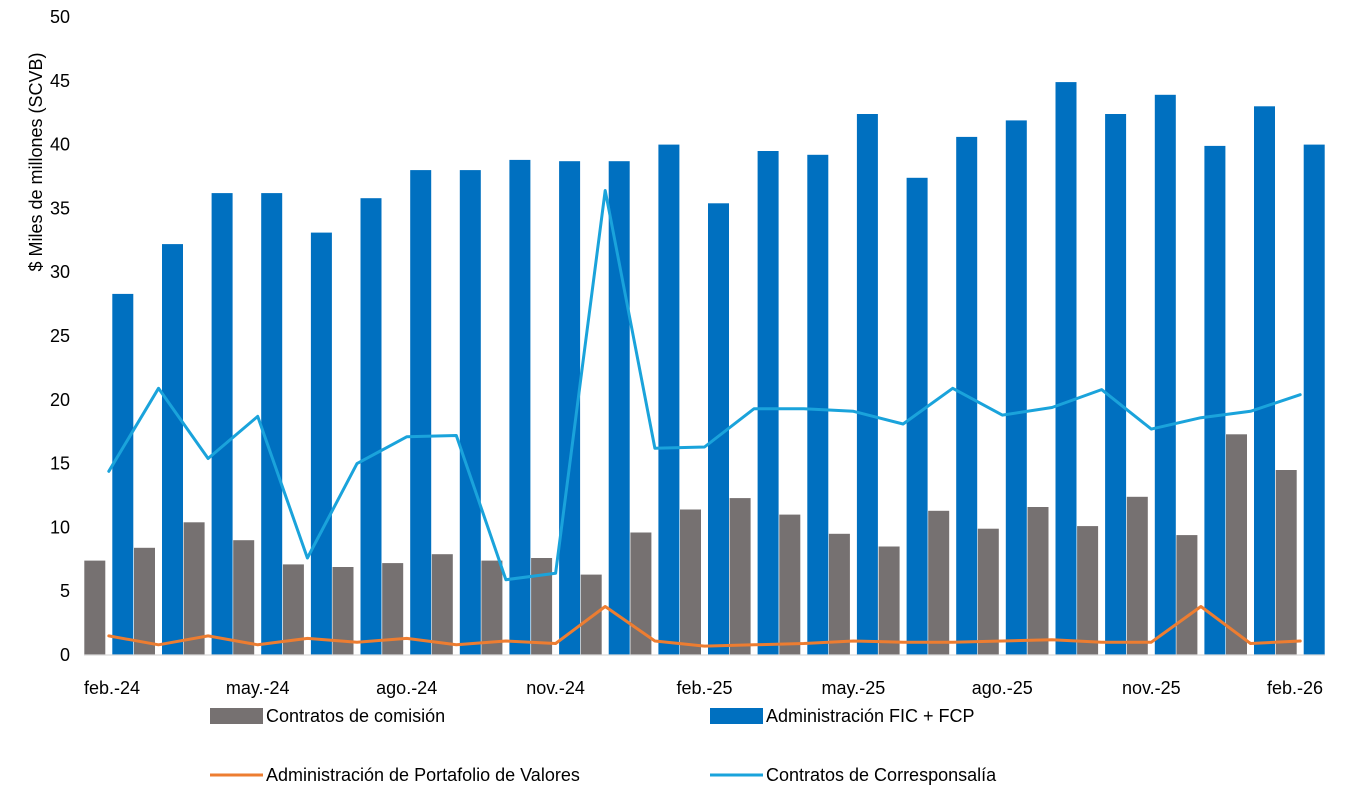 The width and height of the screenshot is (1350, 792). What do you see at coordinates (870, 716) in the screenshot?
I see `legend-label: Administración FIC + FCP` at bounding box center [870, 716].